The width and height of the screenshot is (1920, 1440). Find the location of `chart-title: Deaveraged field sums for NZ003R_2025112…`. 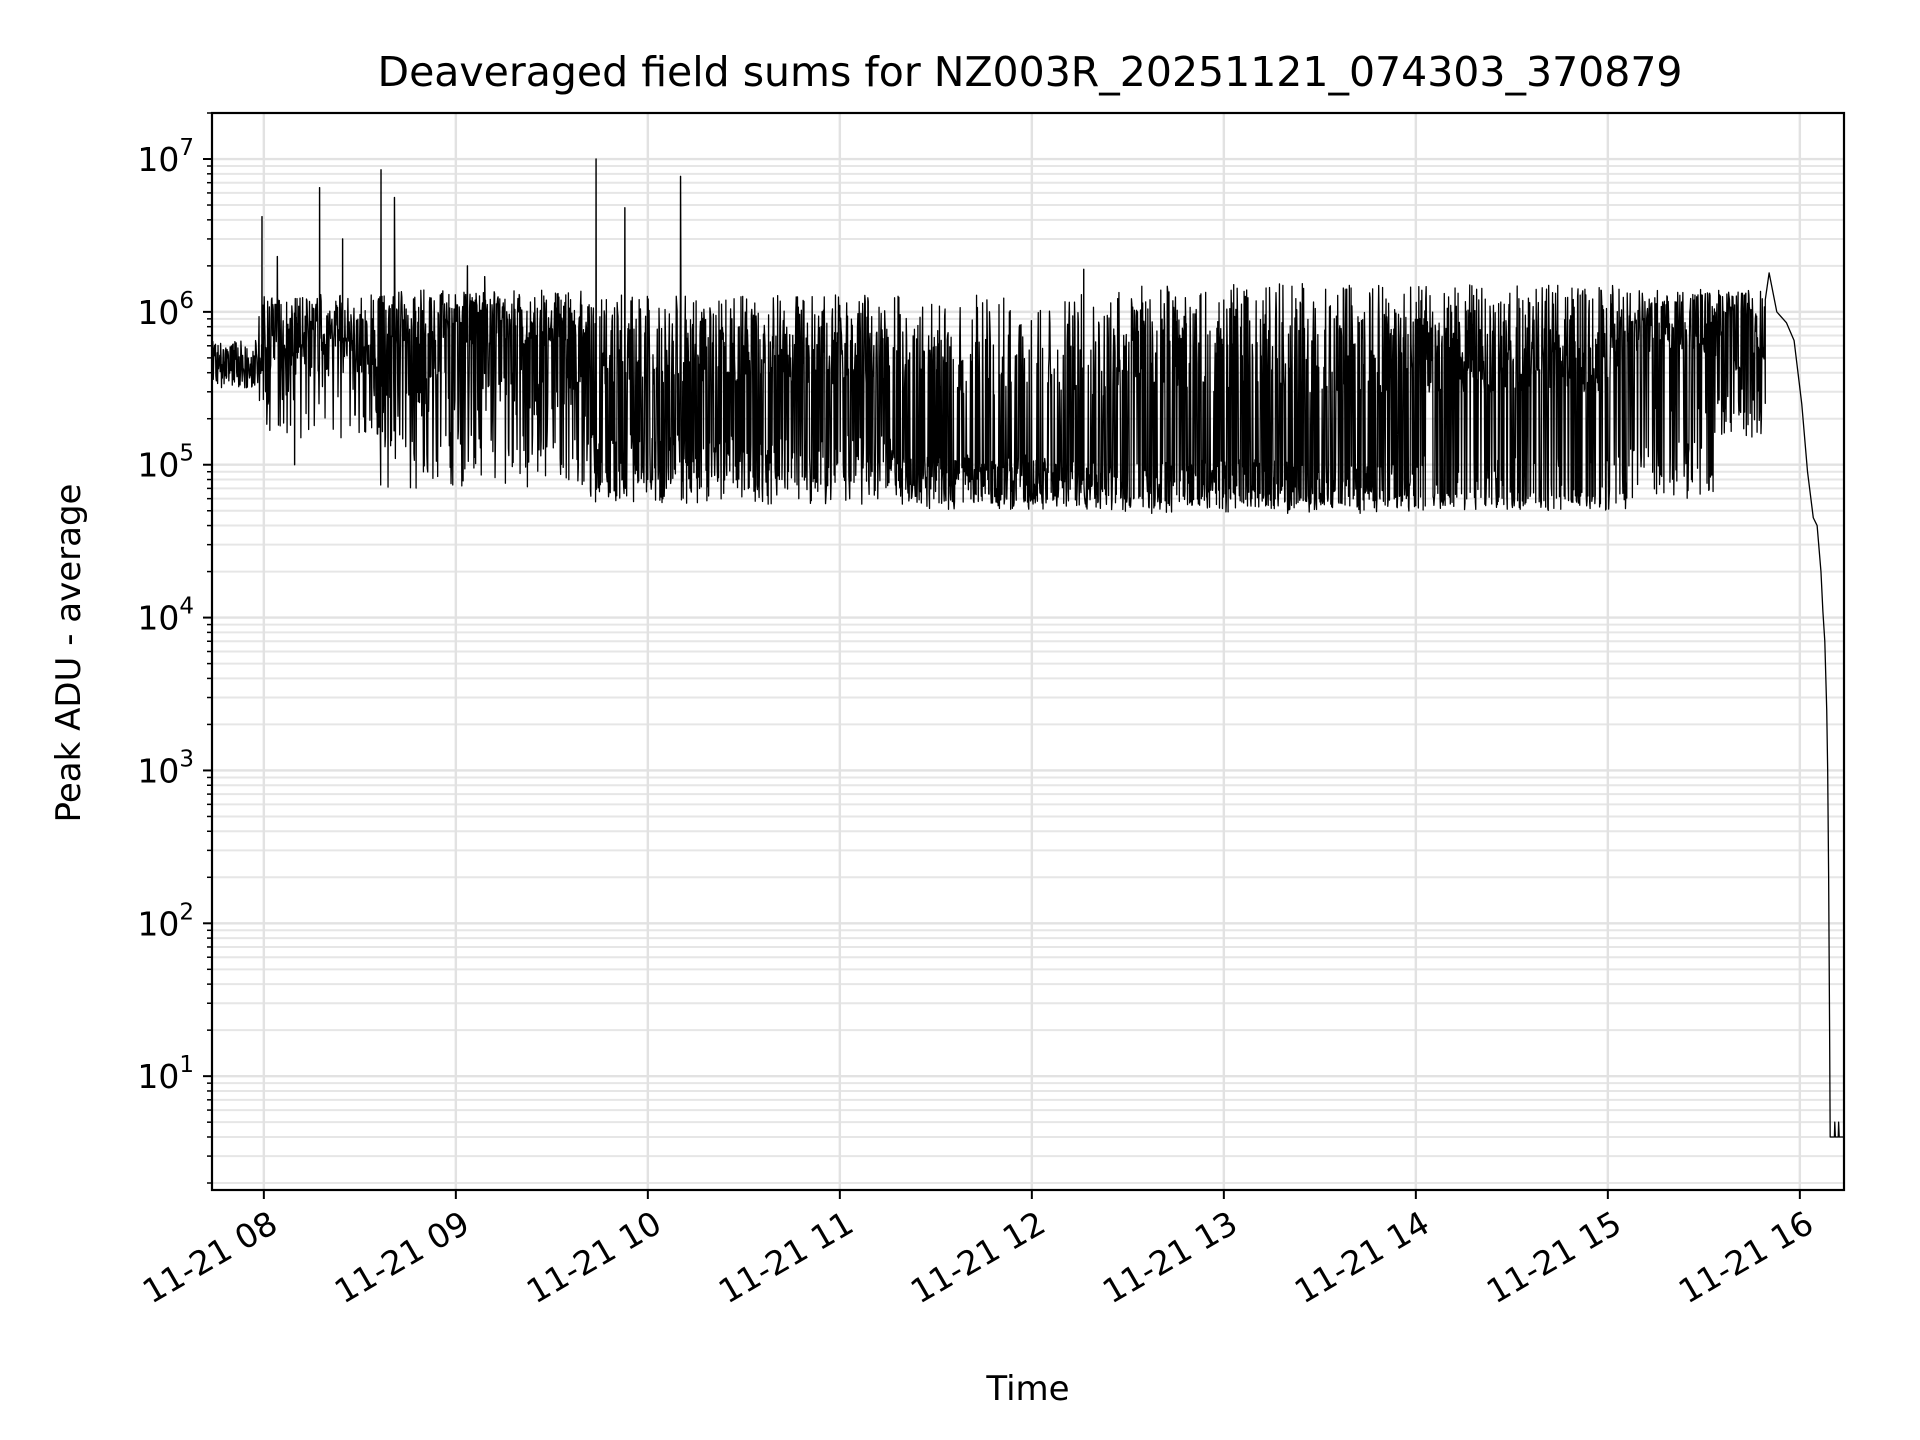

chart-title: Deaveraged field sums for NZ003R_2025112… is located at coordinates (1030, 72).